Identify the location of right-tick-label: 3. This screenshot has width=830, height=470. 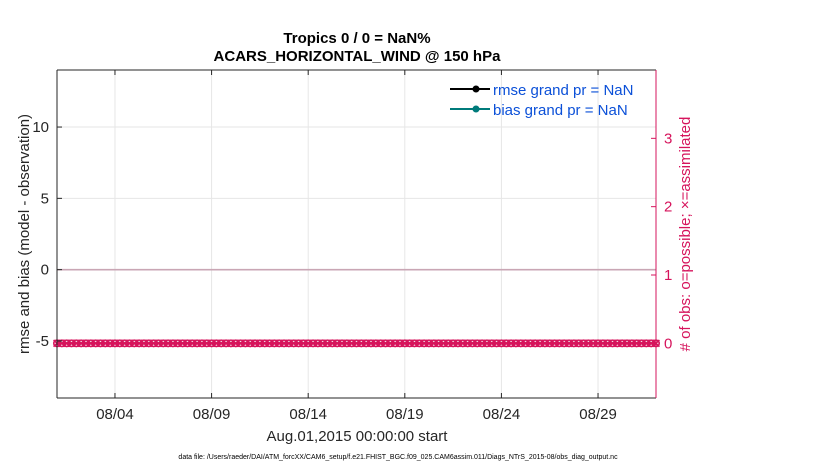
(668, 138).